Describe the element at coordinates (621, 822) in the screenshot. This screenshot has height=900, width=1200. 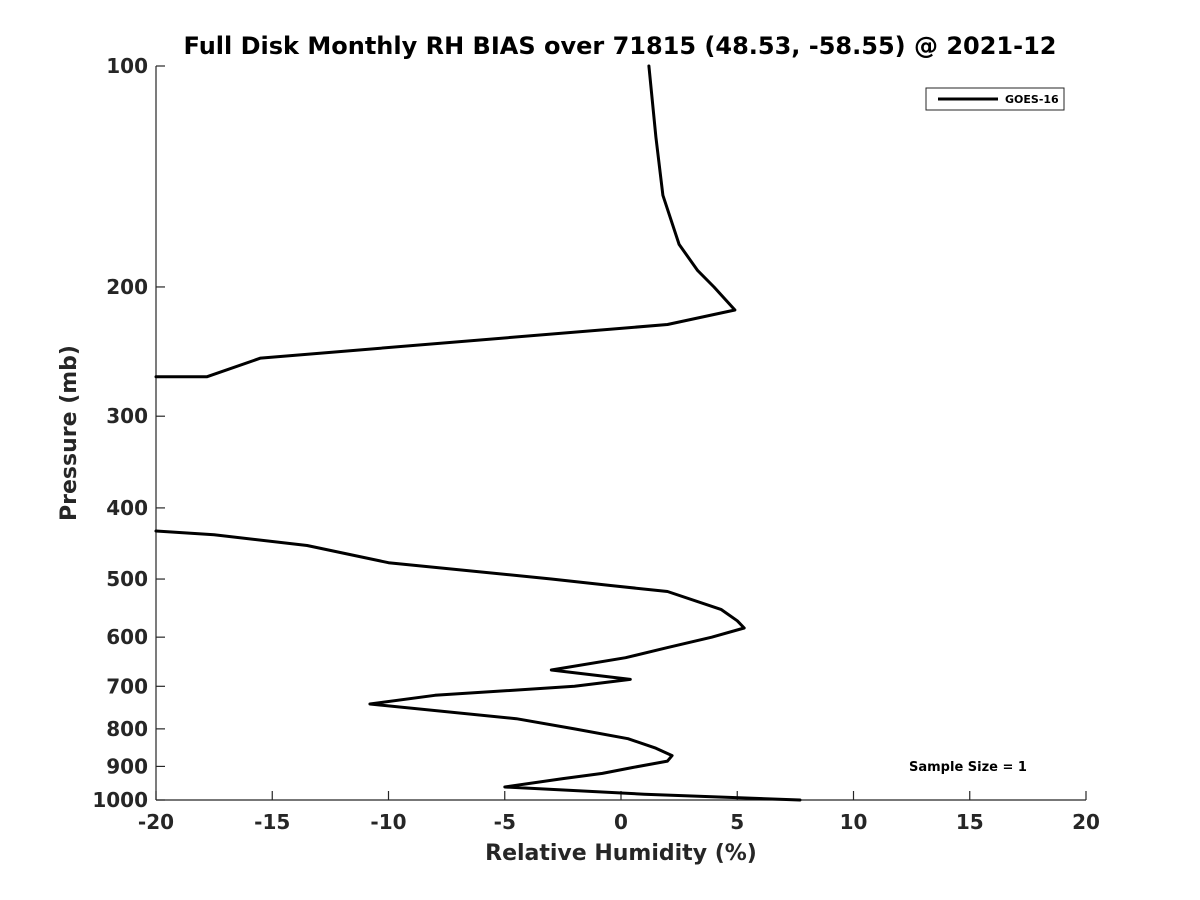
I see `x-tick-label: 0` at that location.